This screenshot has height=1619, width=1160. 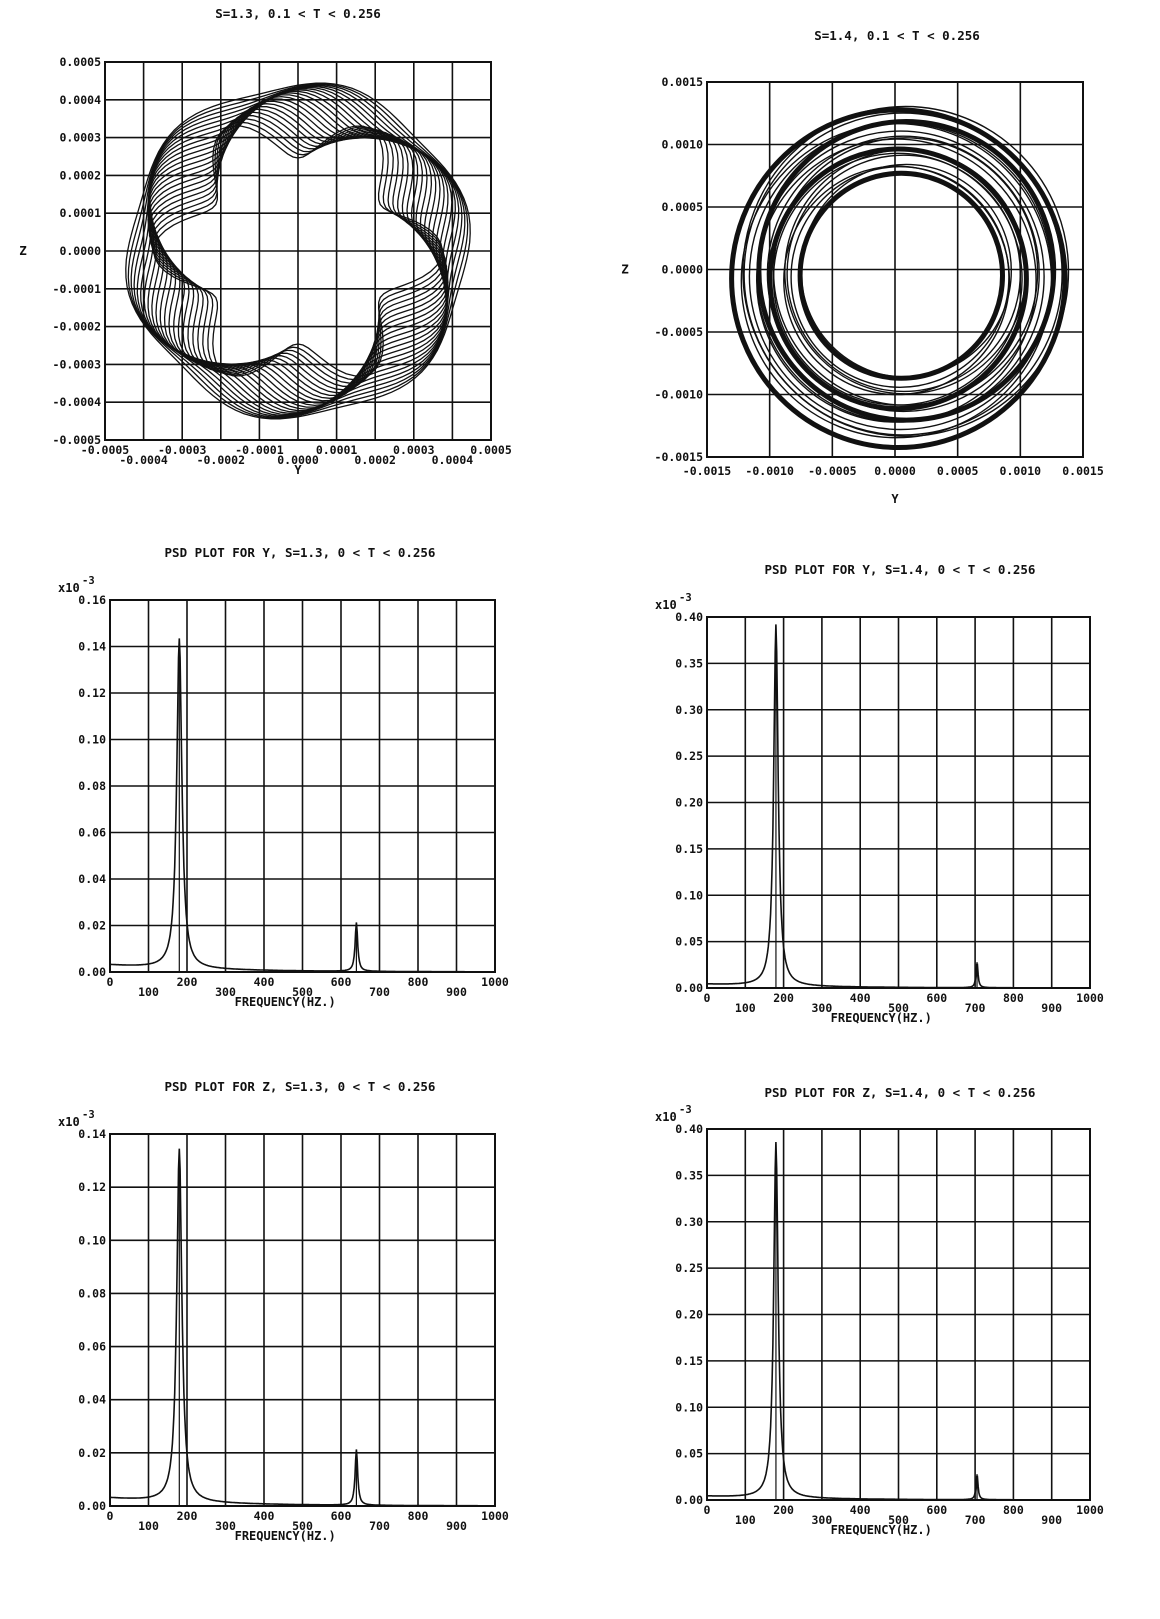 What do you see at coordinates (625, 269) in the screenshot?
I see `y-axis-label: Z` at bounding box center [625, 269].